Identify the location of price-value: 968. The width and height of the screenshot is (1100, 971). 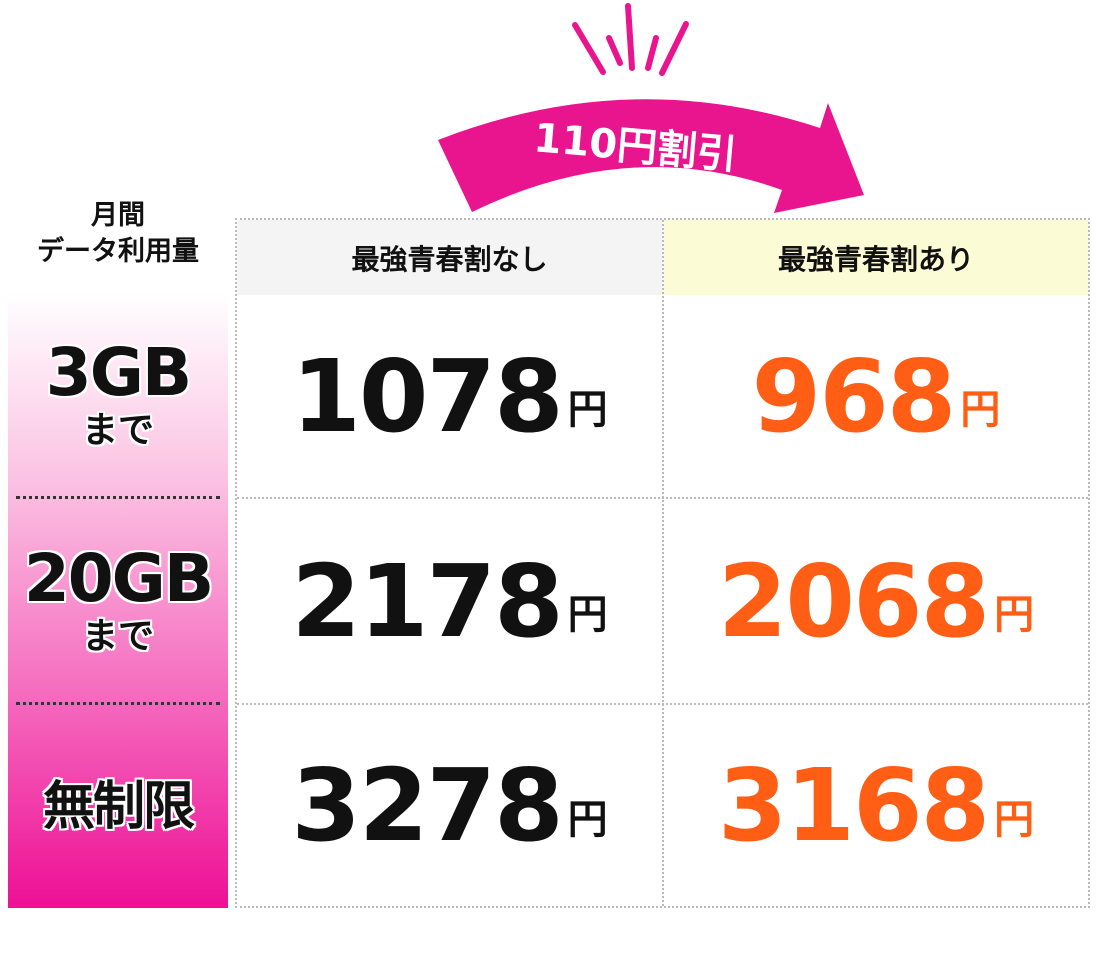
(854, 396).